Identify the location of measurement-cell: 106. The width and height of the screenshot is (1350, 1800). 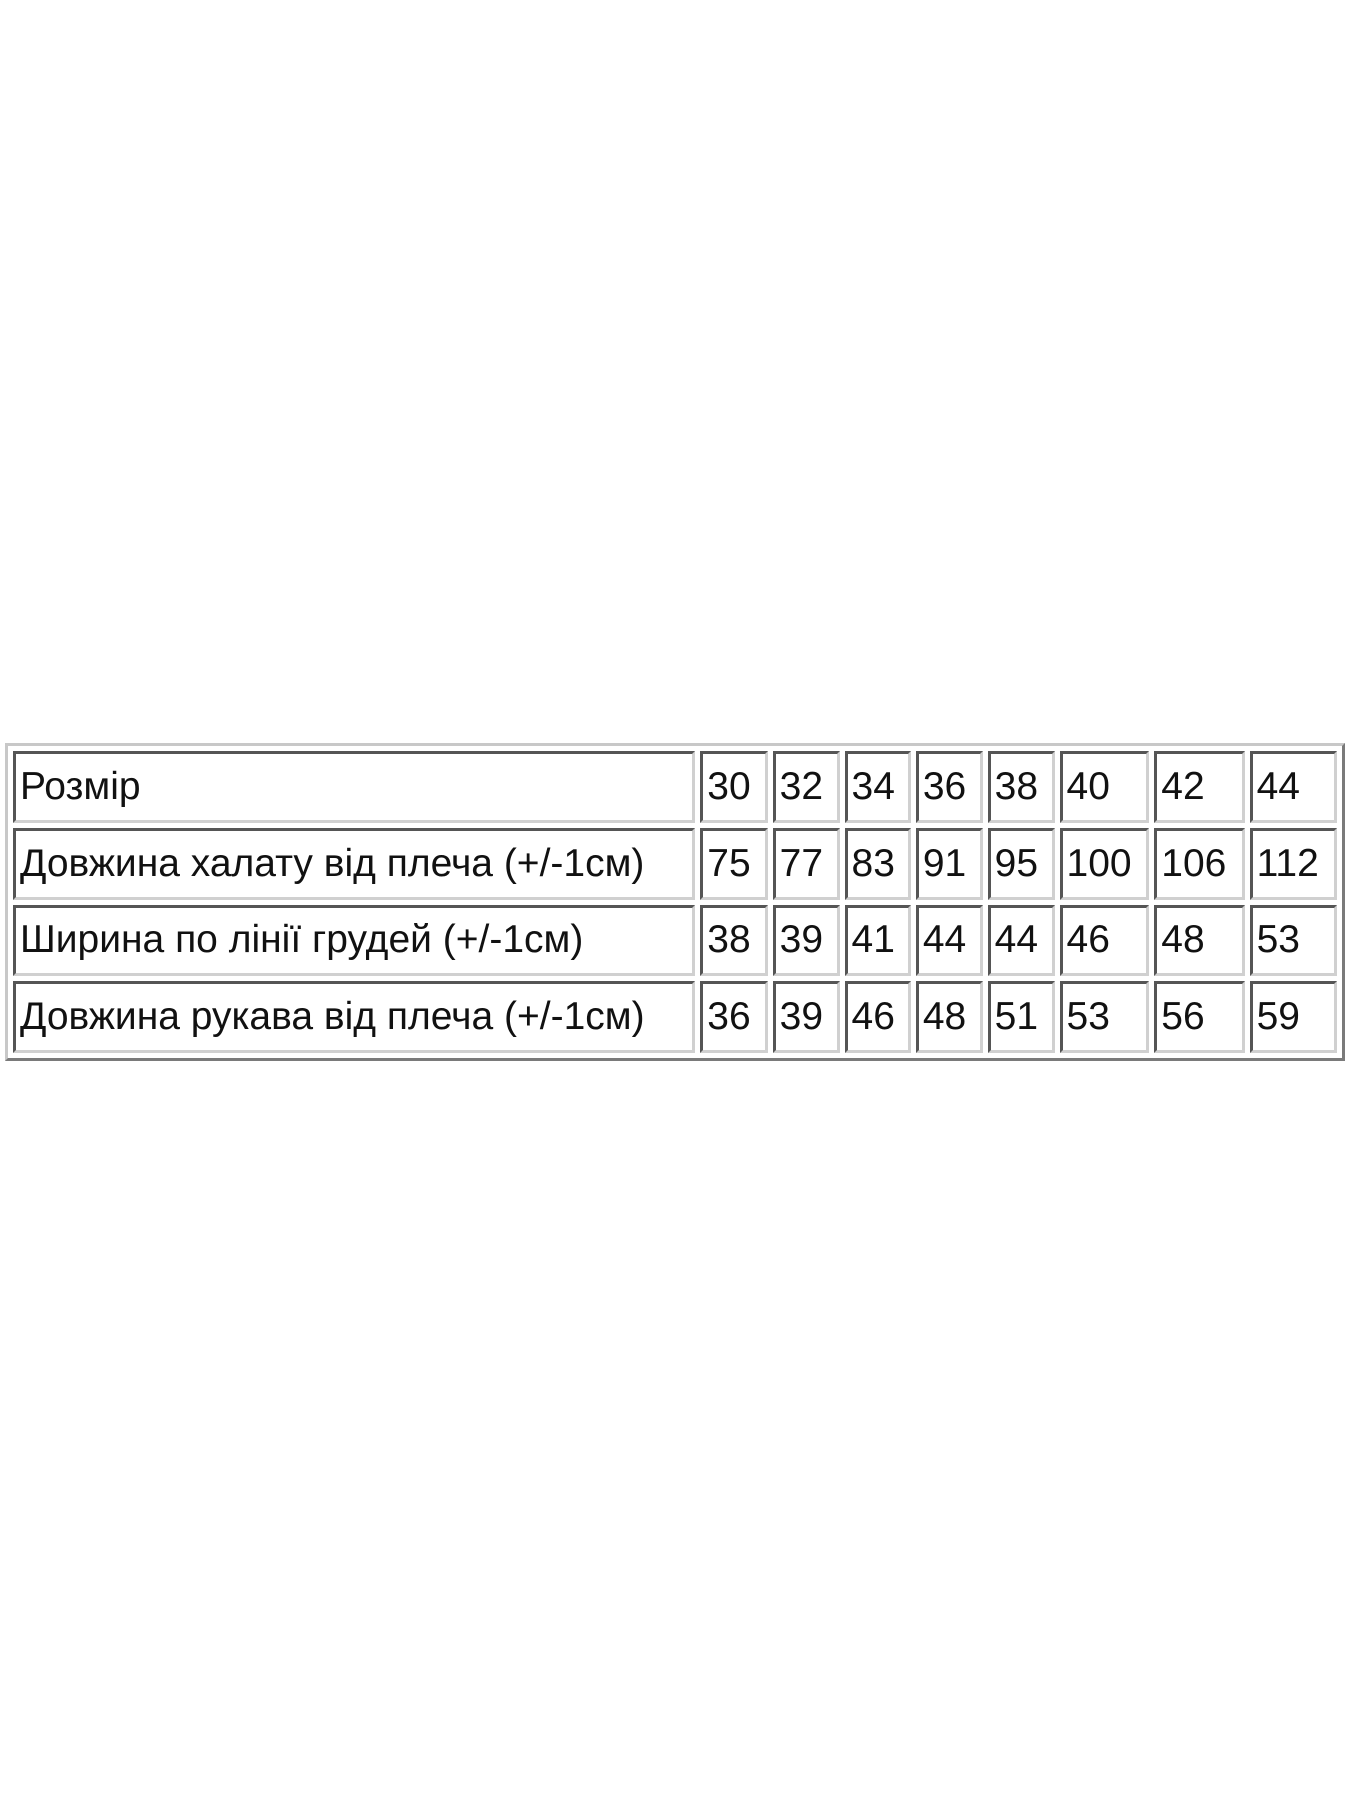
(1199, 863).